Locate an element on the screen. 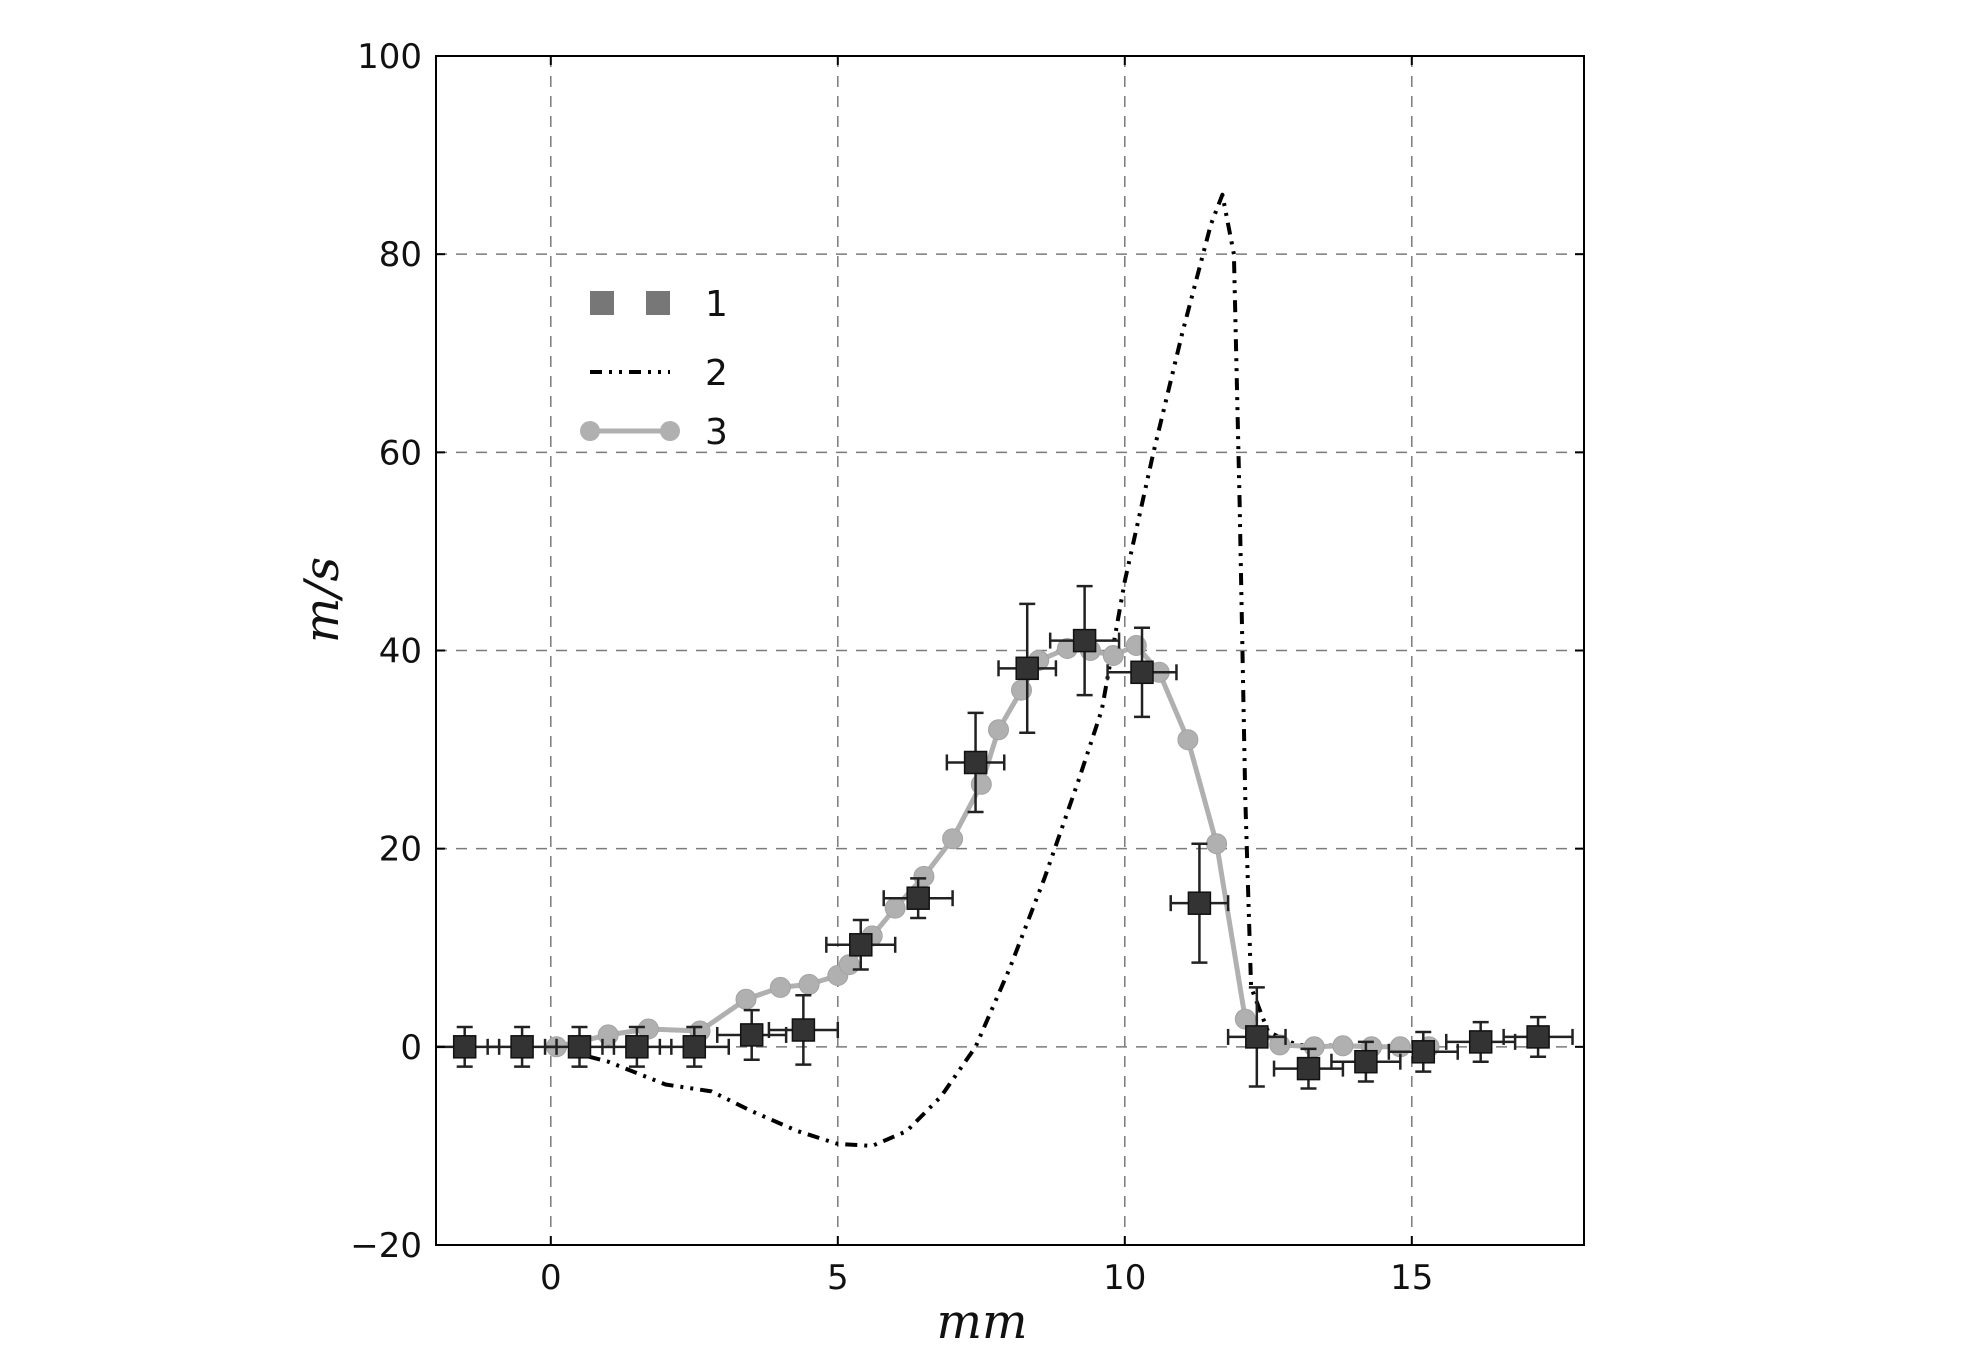  y-tick-label: 100 is located at coordinates (389, 57).